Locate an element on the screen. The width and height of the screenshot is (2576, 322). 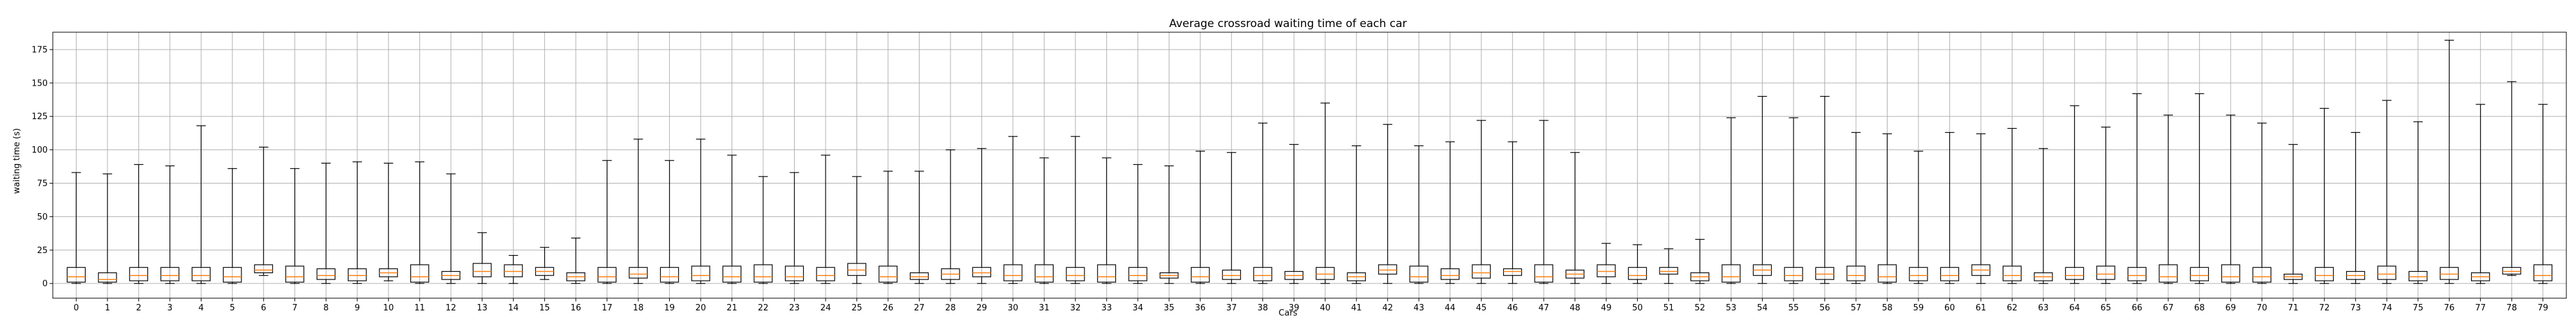
x-tick-label: 66 is located at coordinates (2137, 308).